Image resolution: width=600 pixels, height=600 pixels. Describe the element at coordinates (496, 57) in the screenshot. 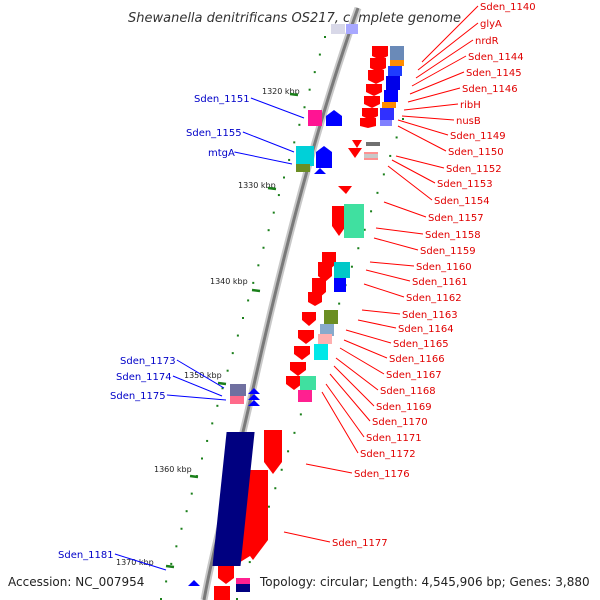

I see `gene-label-right: Sden_1144` at that location.